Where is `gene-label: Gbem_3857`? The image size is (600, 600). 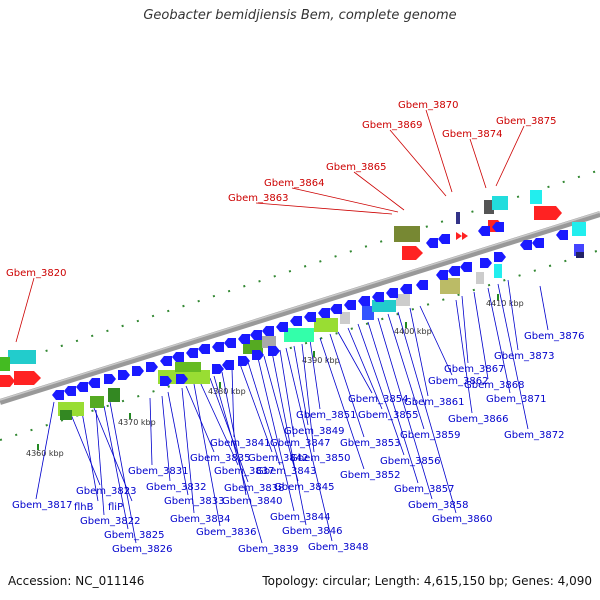
gene-label: Gbem_3857 is located at coordinates (424, 489).